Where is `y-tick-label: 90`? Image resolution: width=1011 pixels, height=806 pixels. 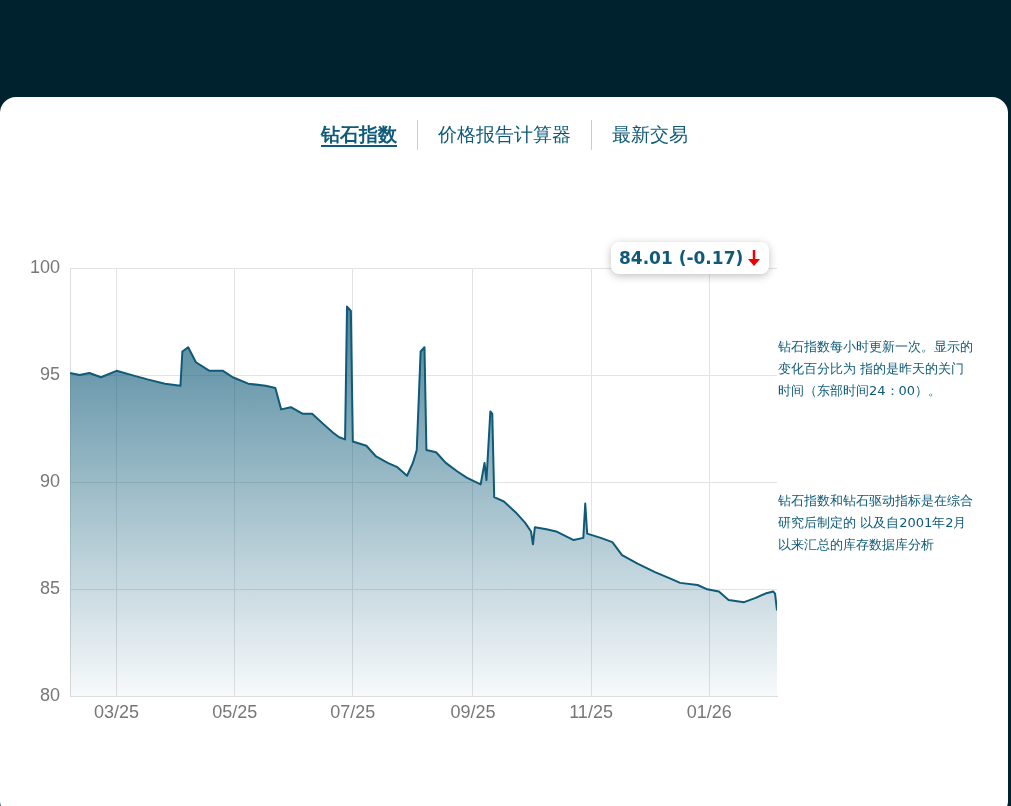 y-tick-label: 90 is located at coordinates (50, 481).